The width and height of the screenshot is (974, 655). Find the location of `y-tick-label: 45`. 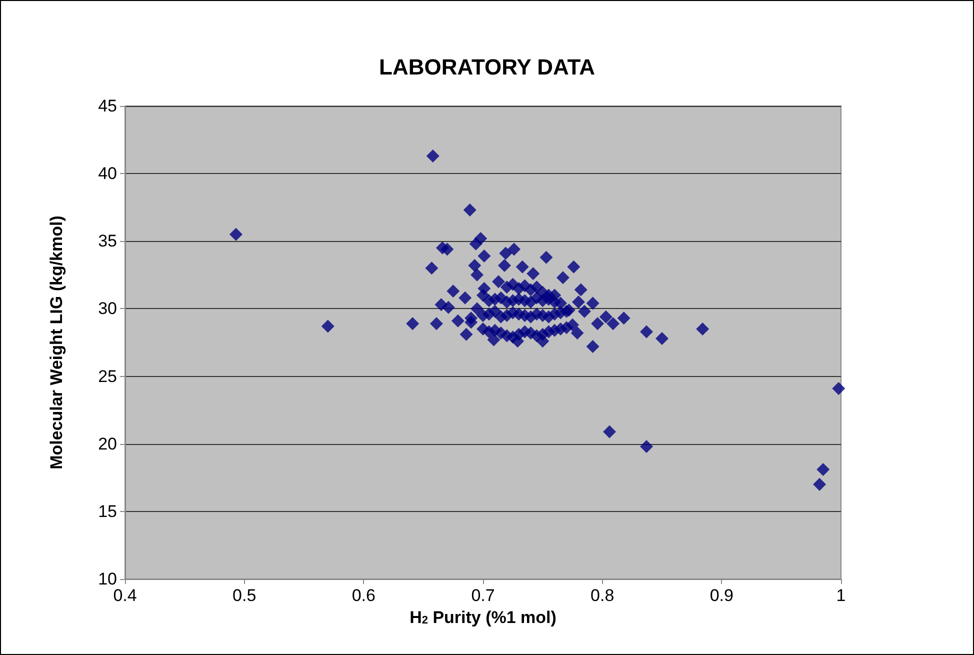

y-tick-label: 45 is located at coordinates (107, 106).